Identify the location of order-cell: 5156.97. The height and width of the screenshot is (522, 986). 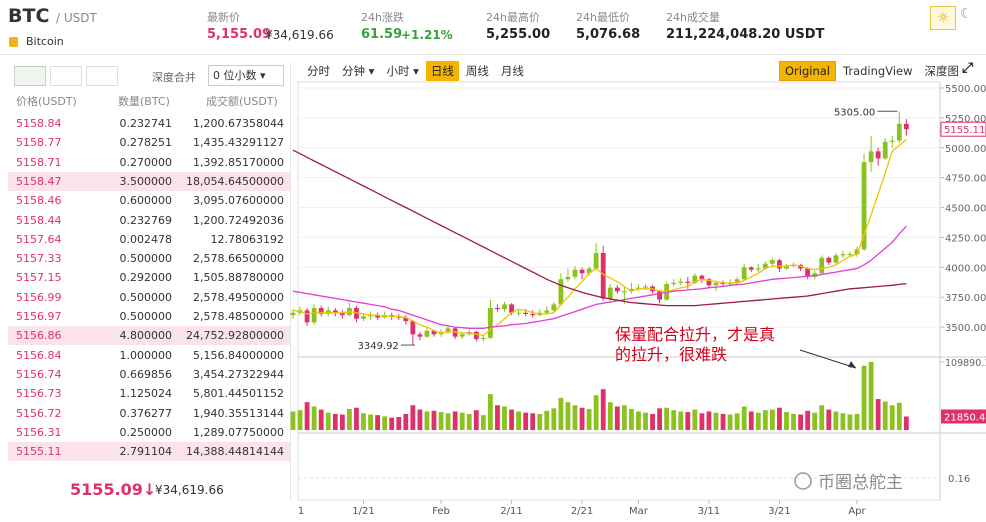
(39, 316).